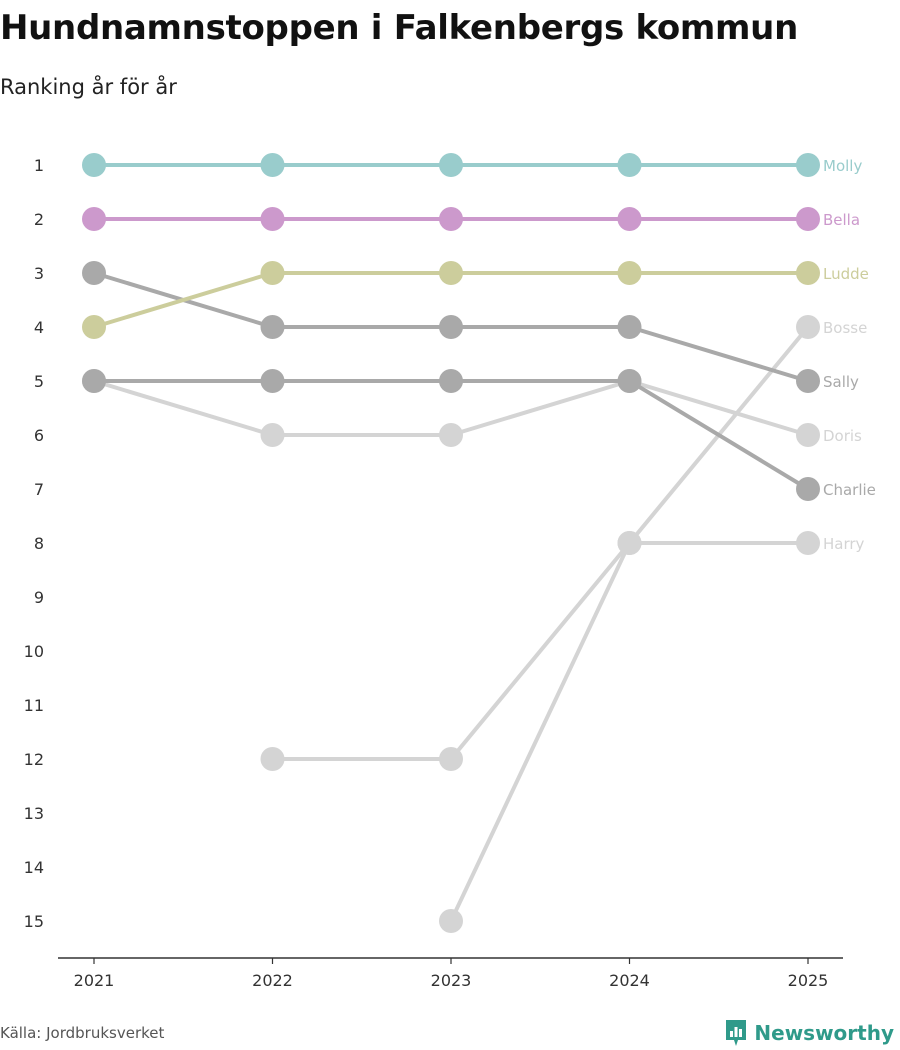 The image size is (900, 1050). What do you see at coordinates (39, 435) in the screenshot?
I see `y-tick-label: 6` at bounding box center [39, 435].